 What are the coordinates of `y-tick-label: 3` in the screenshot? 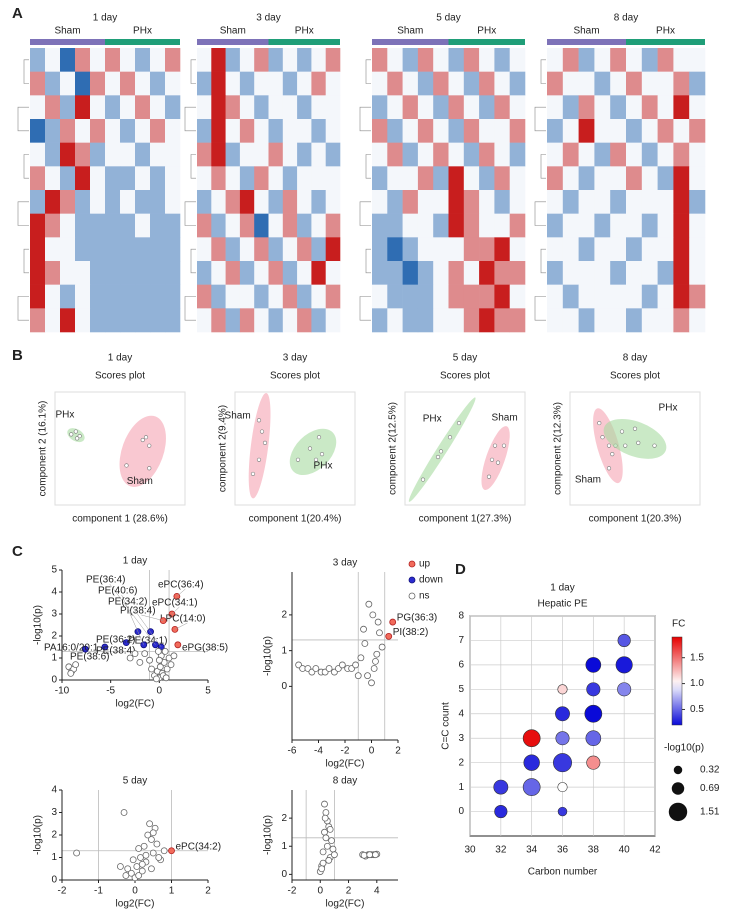 It's located at (54, 614).